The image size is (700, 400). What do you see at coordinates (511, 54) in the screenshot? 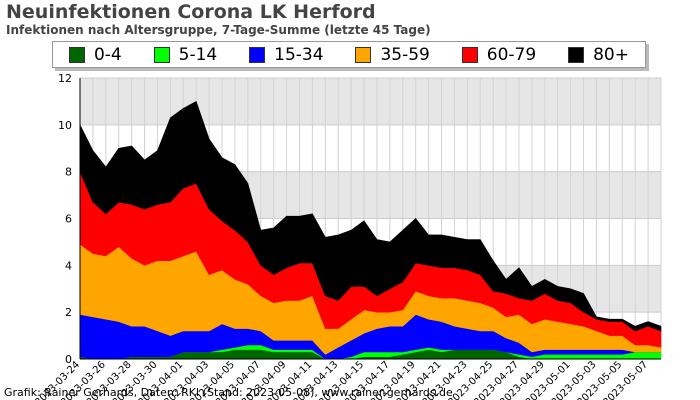
I see `legend-label: 60-79` at bounding box center [511, 54].